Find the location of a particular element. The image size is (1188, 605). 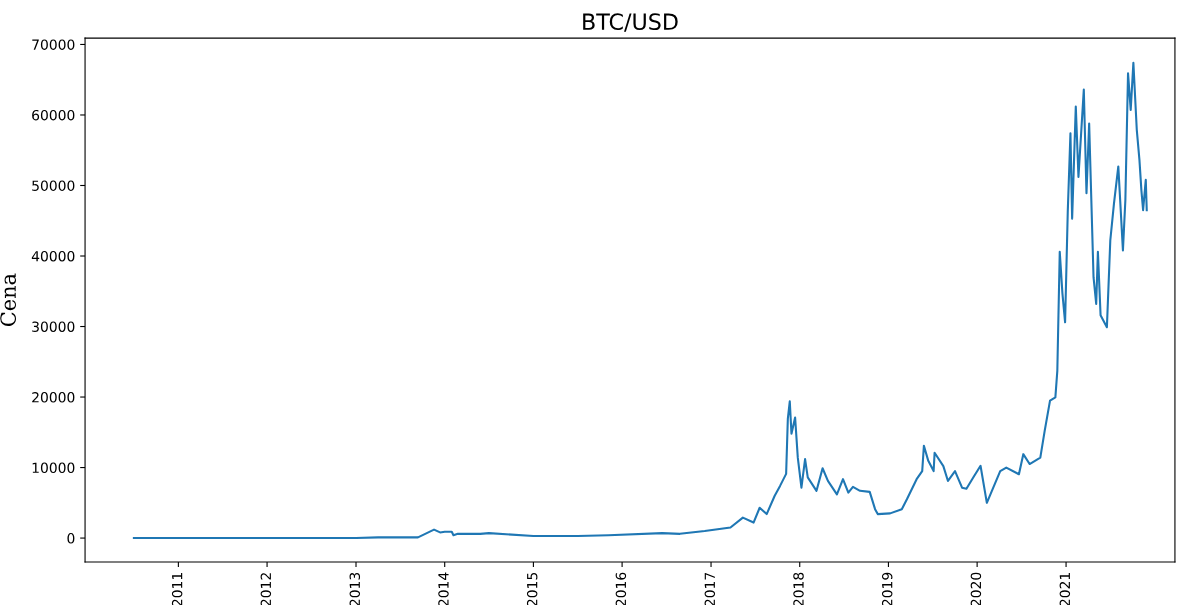

y-tick-label: 40000 is located at coordinates (53, 256).